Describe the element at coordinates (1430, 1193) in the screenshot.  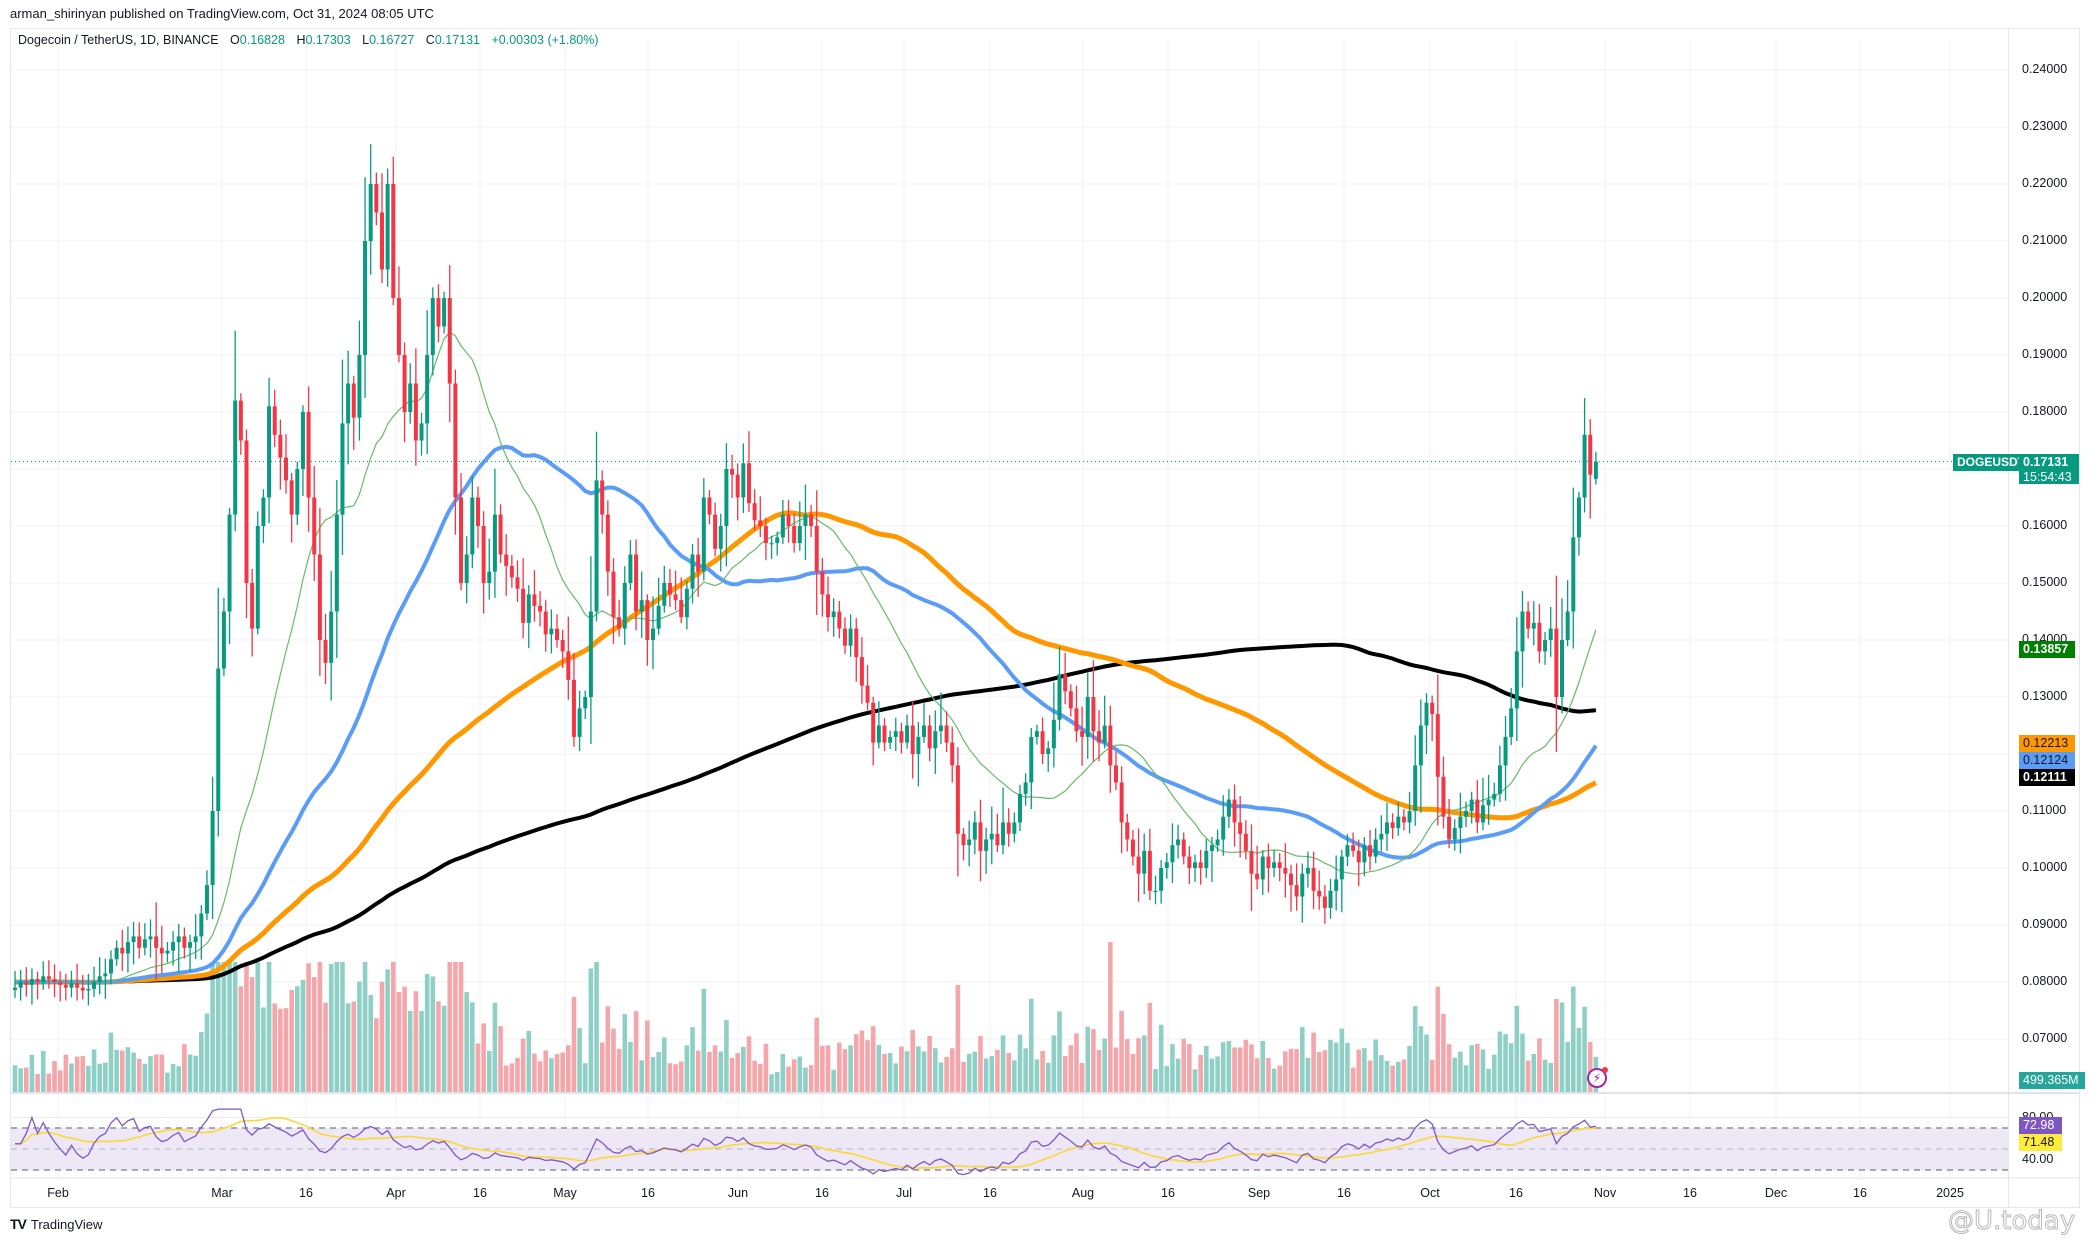
I see `time-axis-label: Oct` at that location.